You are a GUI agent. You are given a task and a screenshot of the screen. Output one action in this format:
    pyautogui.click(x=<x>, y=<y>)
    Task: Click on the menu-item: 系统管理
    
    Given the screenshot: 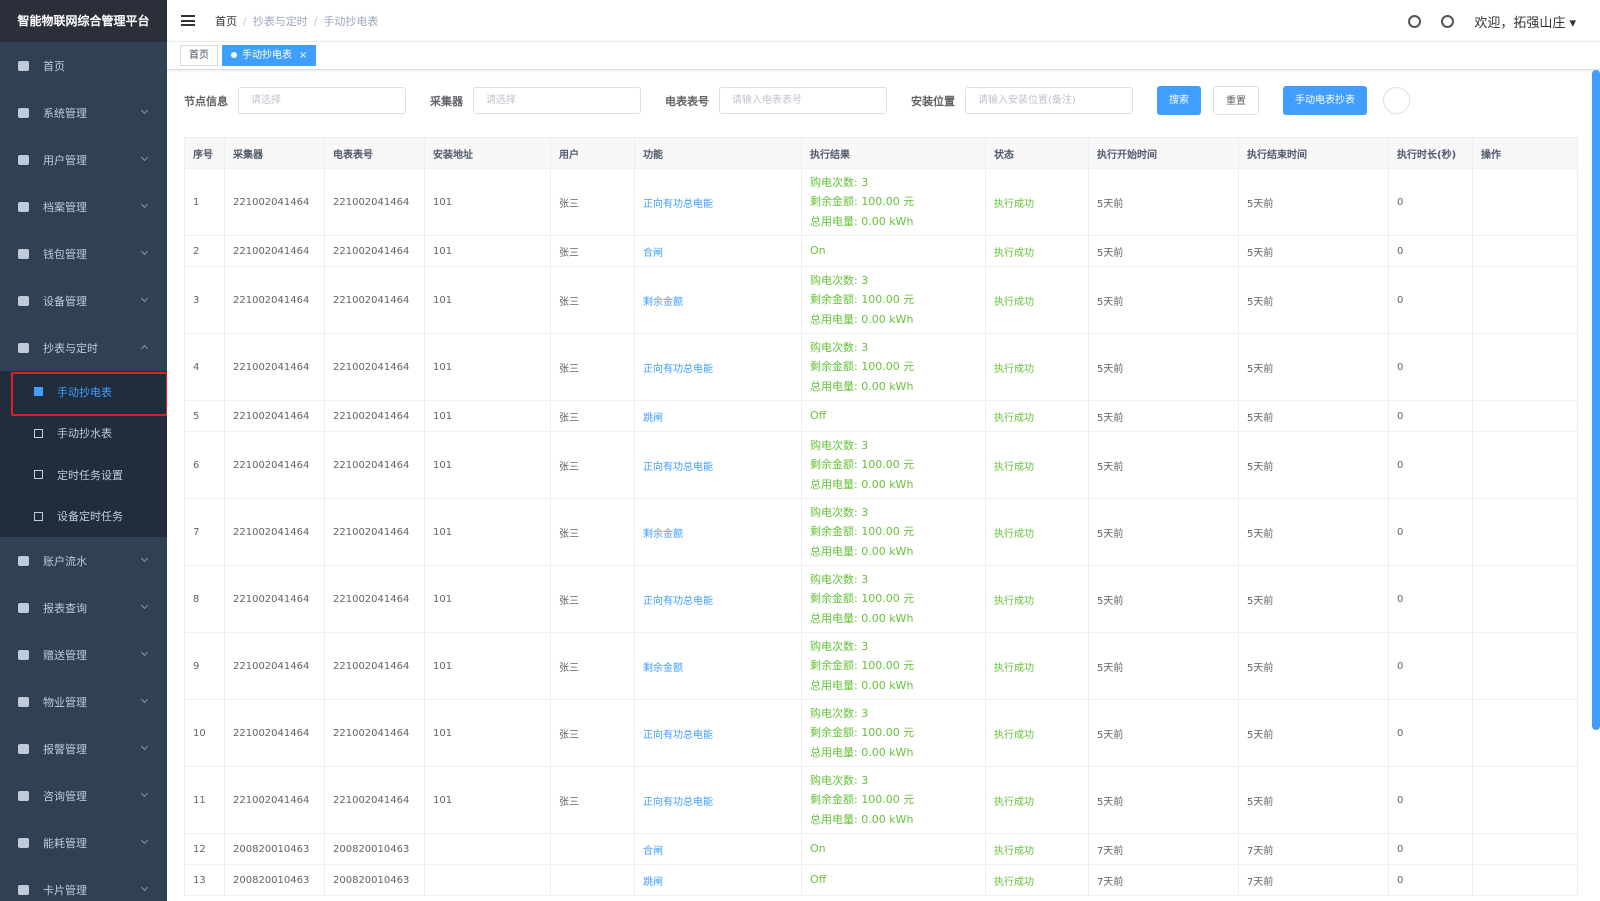 What is the action you would take?
    pyautogui.click(x=83, y=112)
    